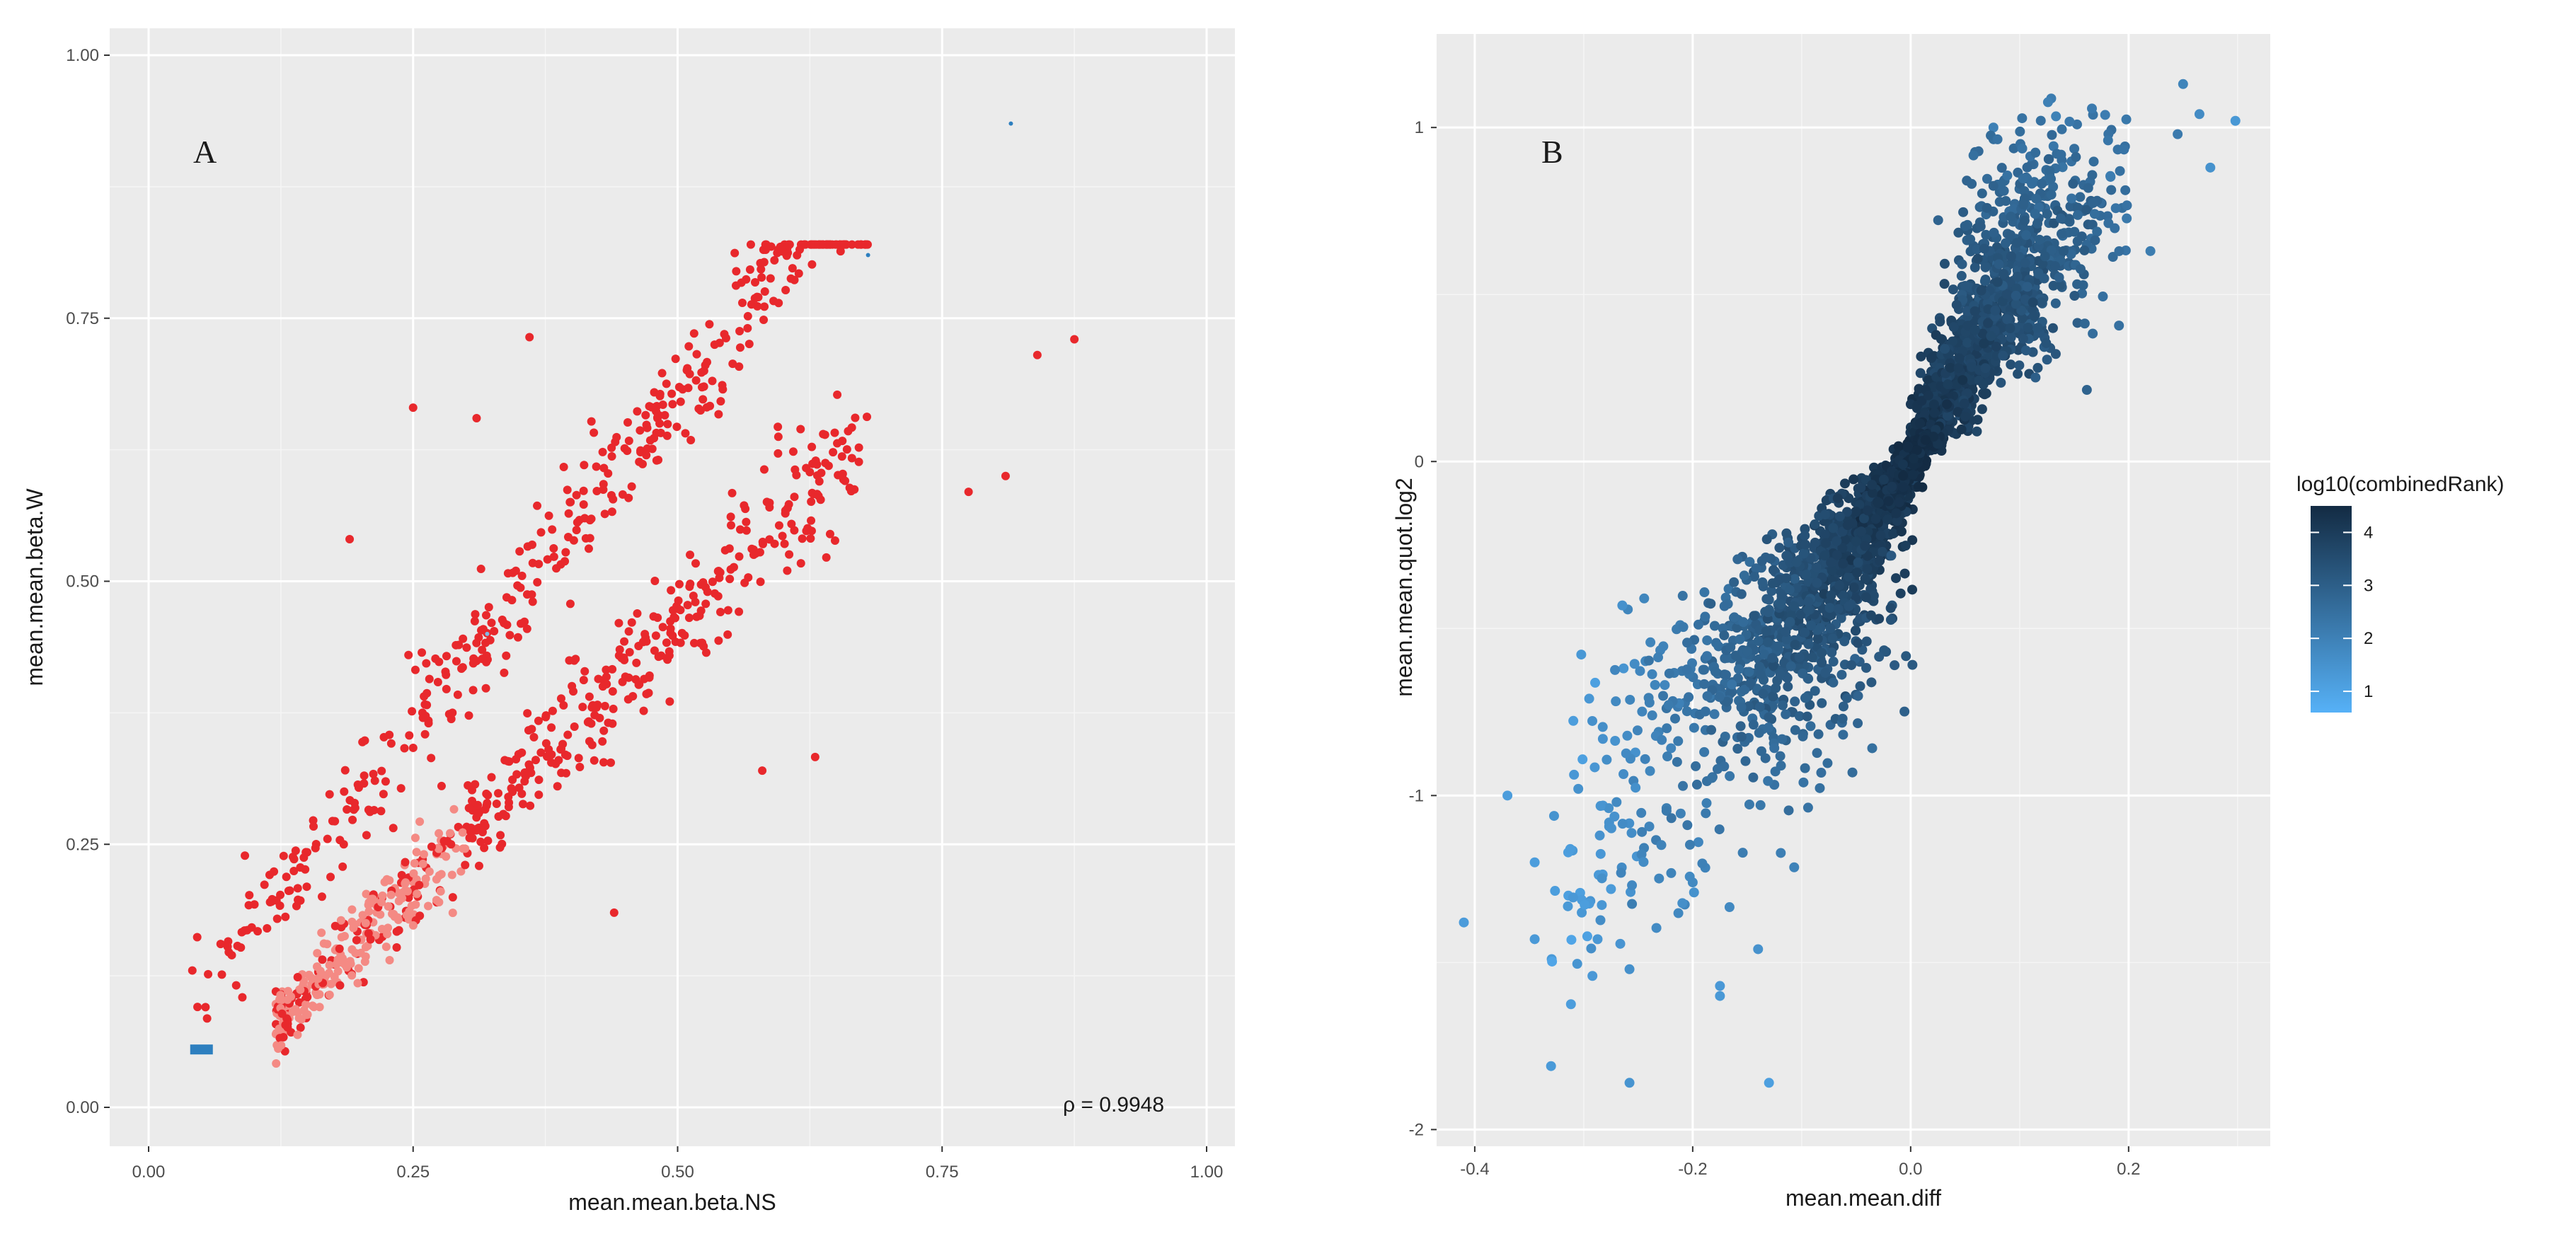  I want to click on legend-colorbar, so click(2331, 609).